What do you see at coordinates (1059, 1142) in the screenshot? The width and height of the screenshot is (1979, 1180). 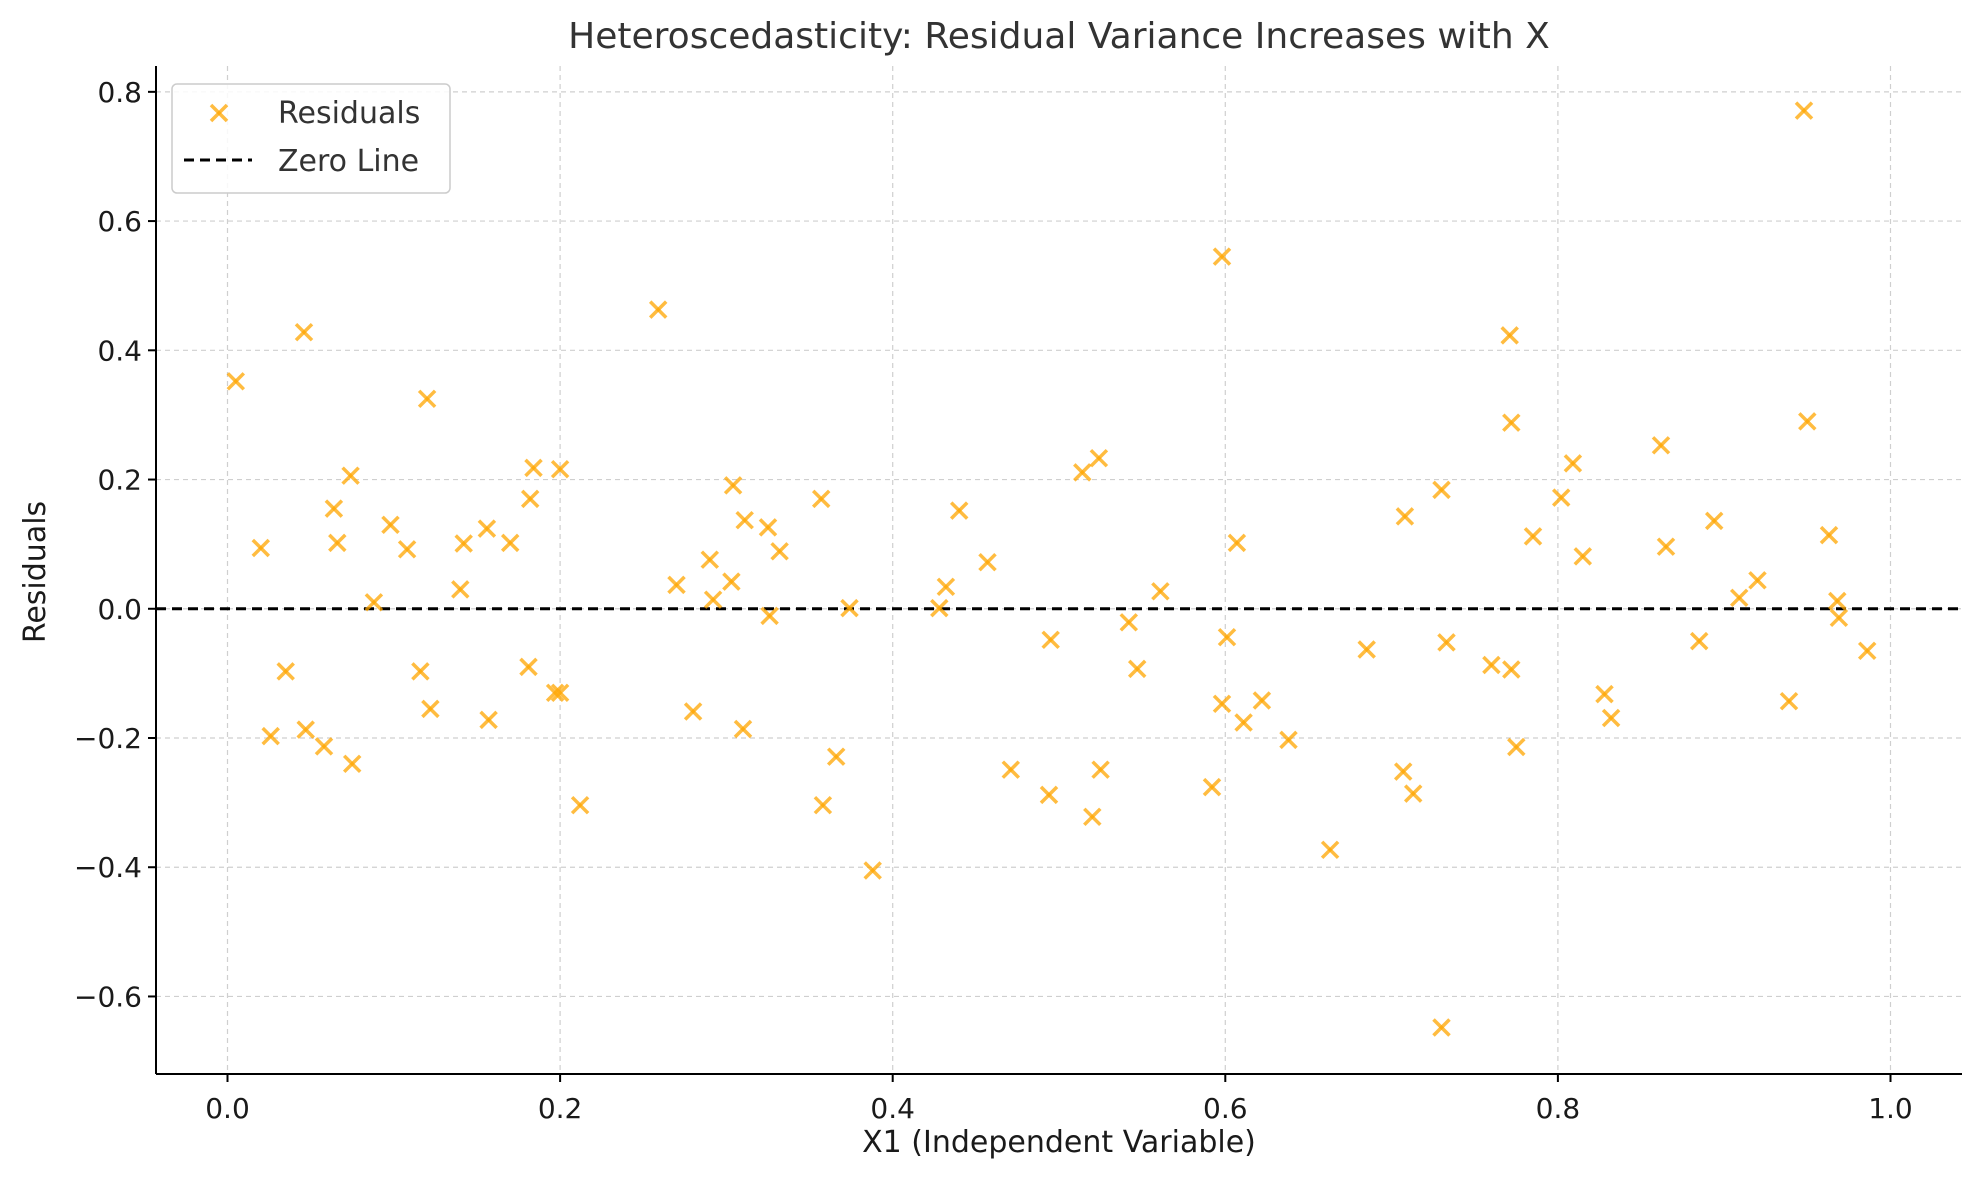 I see `x-axis-label: X1 (Independent Variable)` at bounding box center [1059, 1142].